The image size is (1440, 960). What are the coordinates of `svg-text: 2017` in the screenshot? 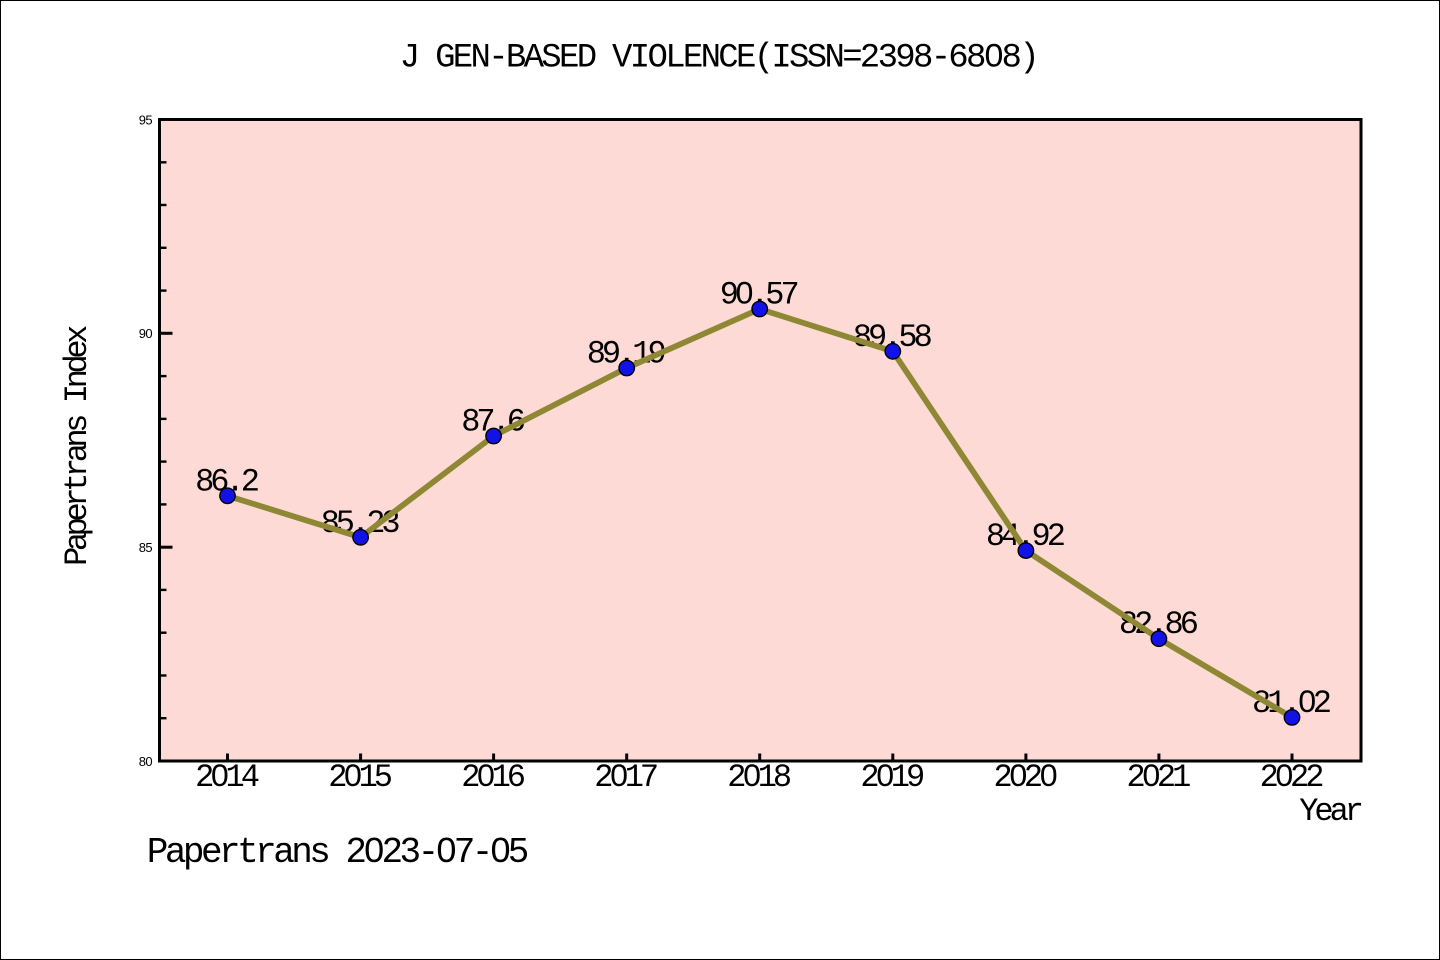 It's located at (626, 777).